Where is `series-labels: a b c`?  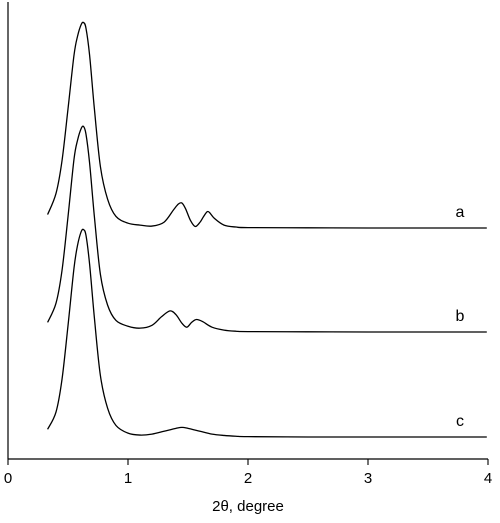 series-labels: a b c is located at coordinates (460, 317).